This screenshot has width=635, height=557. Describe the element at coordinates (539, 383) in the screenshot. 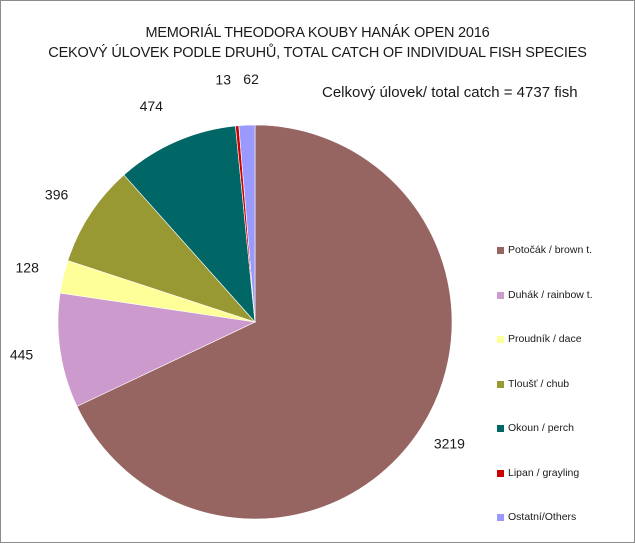

I see `legend-label: Tloušť / chub` at that location.